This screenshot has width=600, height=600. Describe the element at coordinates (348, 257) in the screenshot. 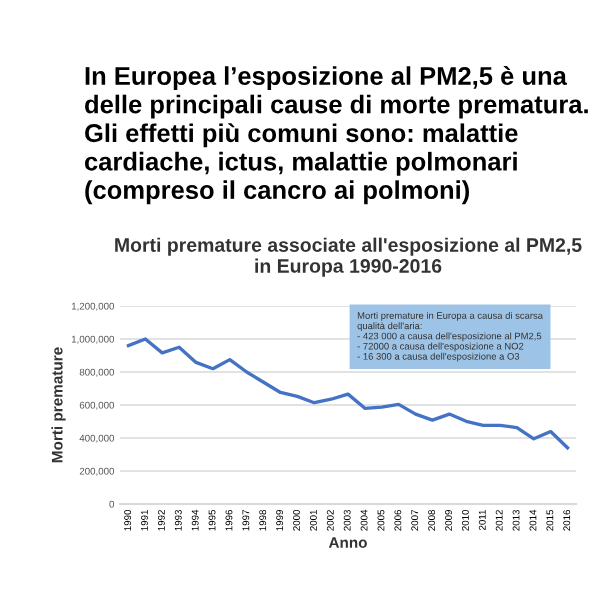

I see `chart-title: Morti premature associate all'esposizione al PM2,5 in Europa 1990-2016` at that location.